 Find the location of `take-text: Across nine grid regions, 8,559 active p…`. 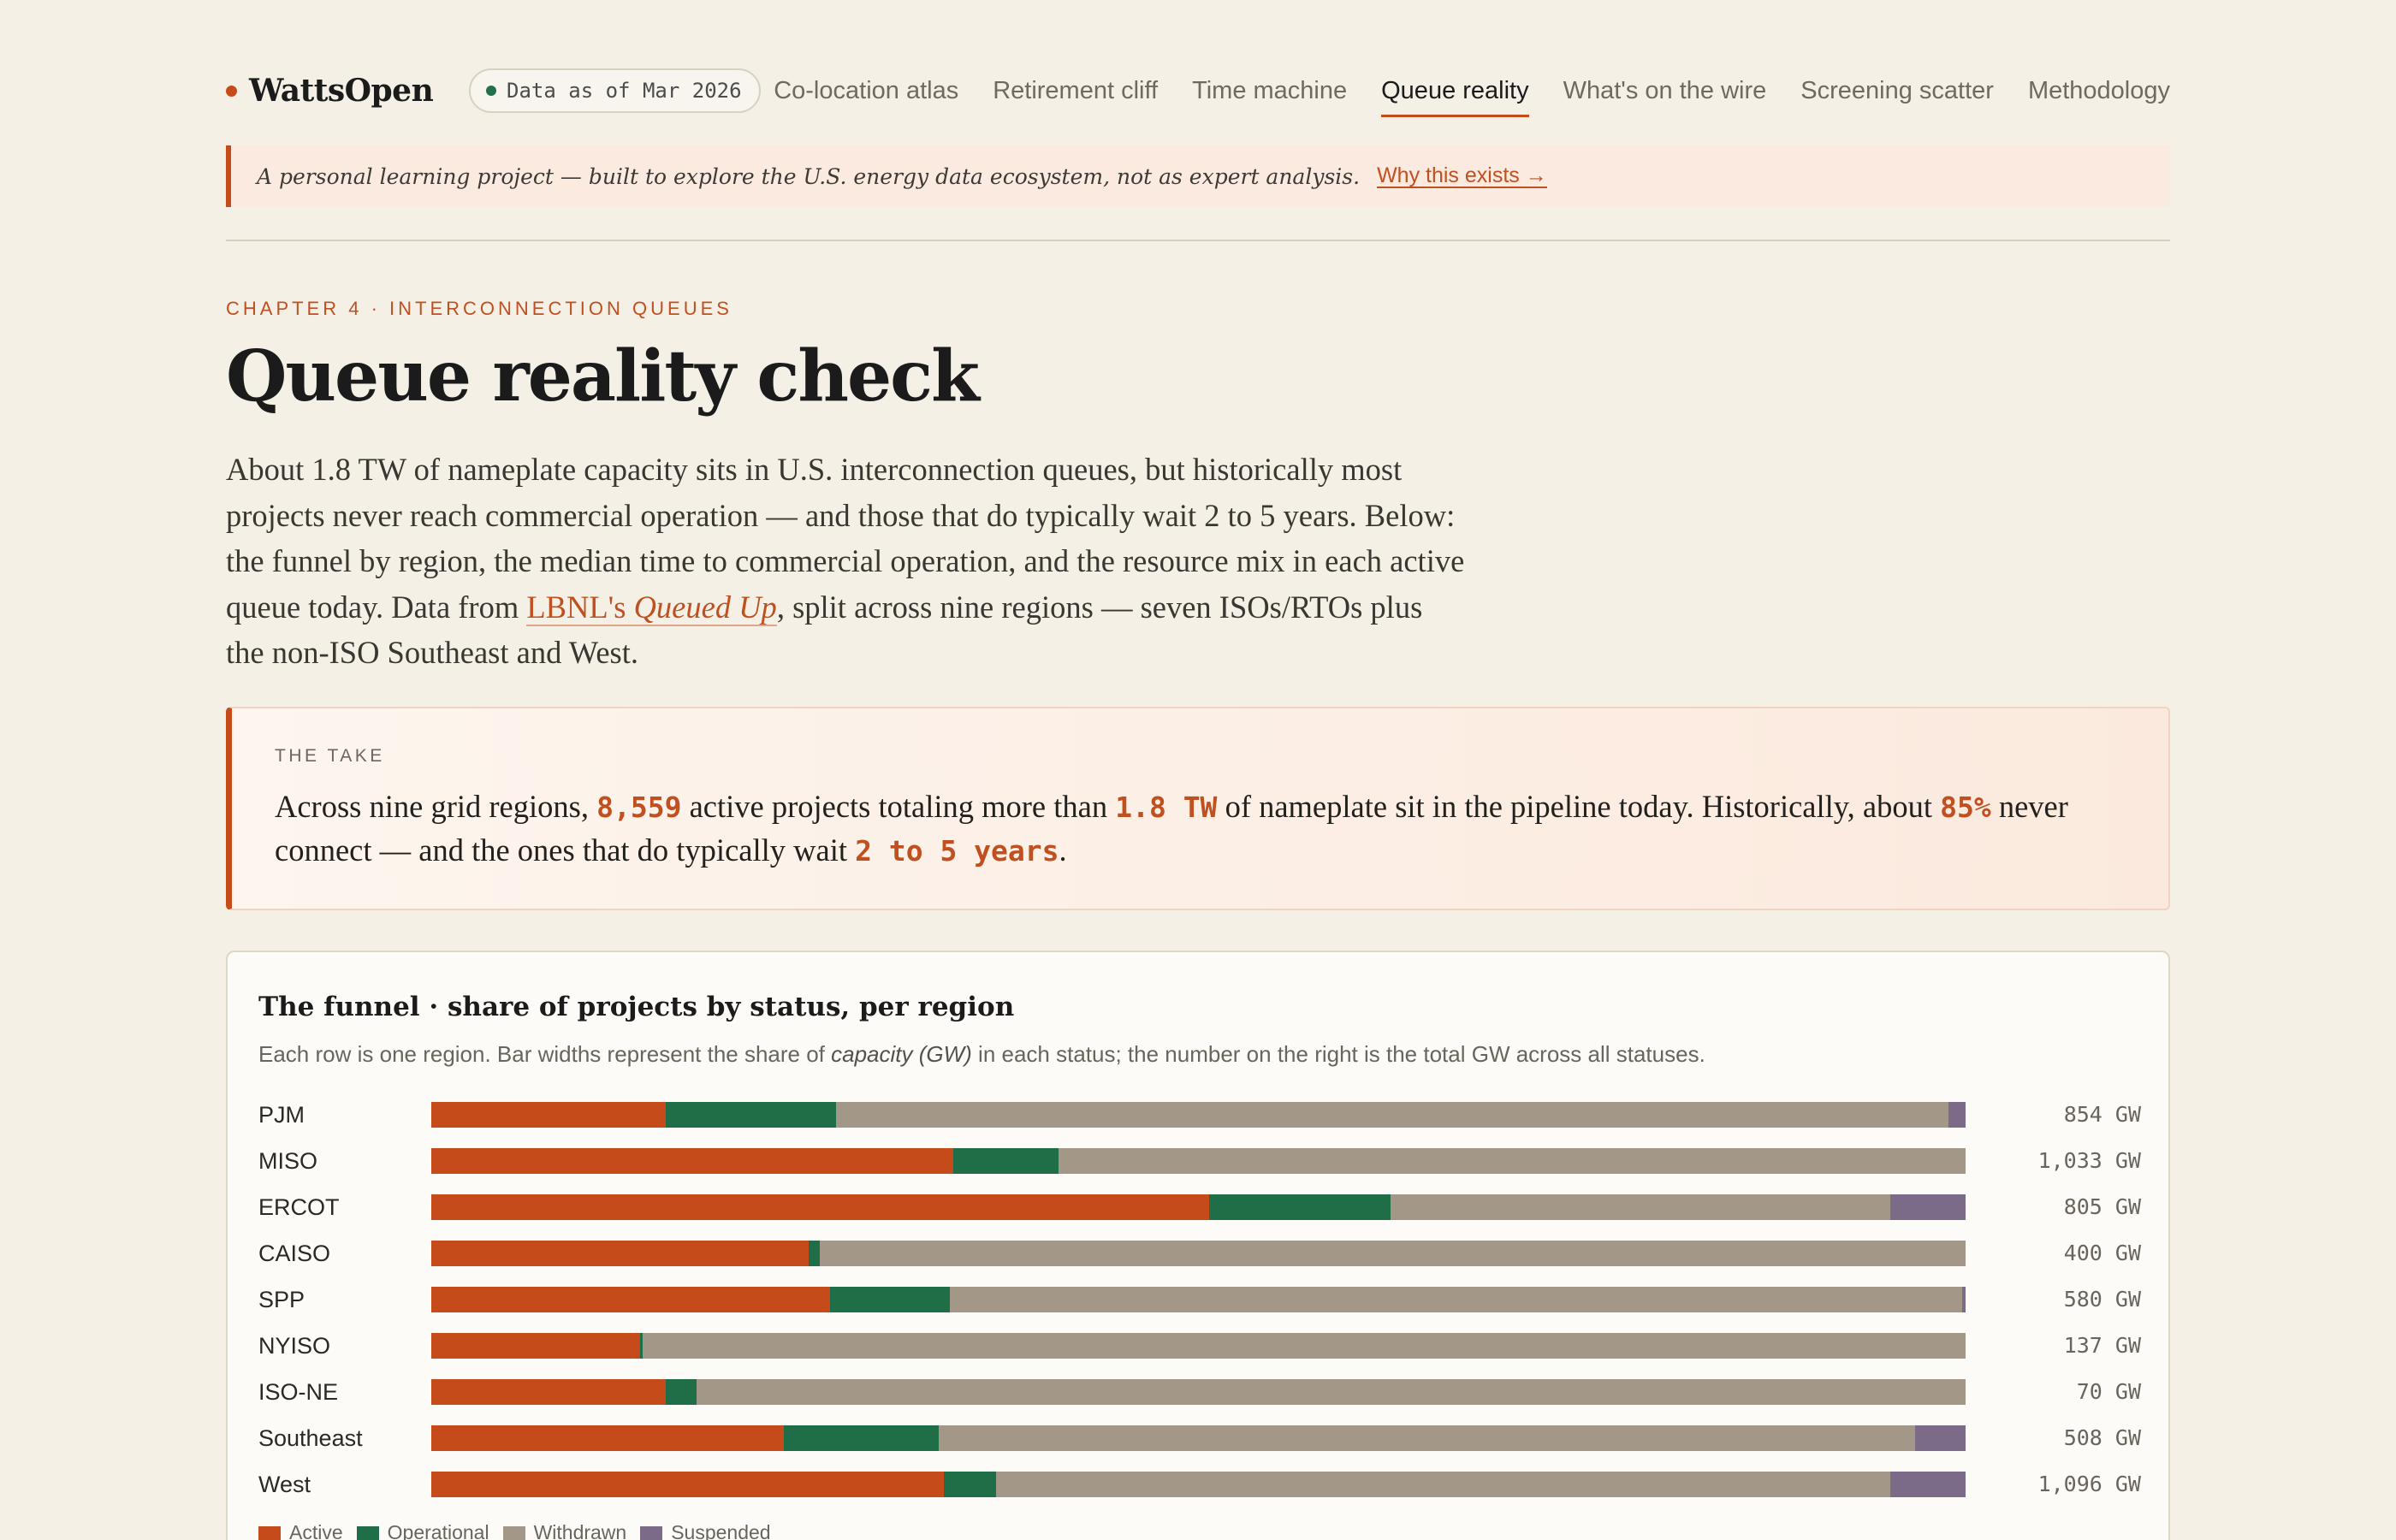

take-text: Across nine grid regions, 8,559 active p… is located at coordinates (1201, 829).